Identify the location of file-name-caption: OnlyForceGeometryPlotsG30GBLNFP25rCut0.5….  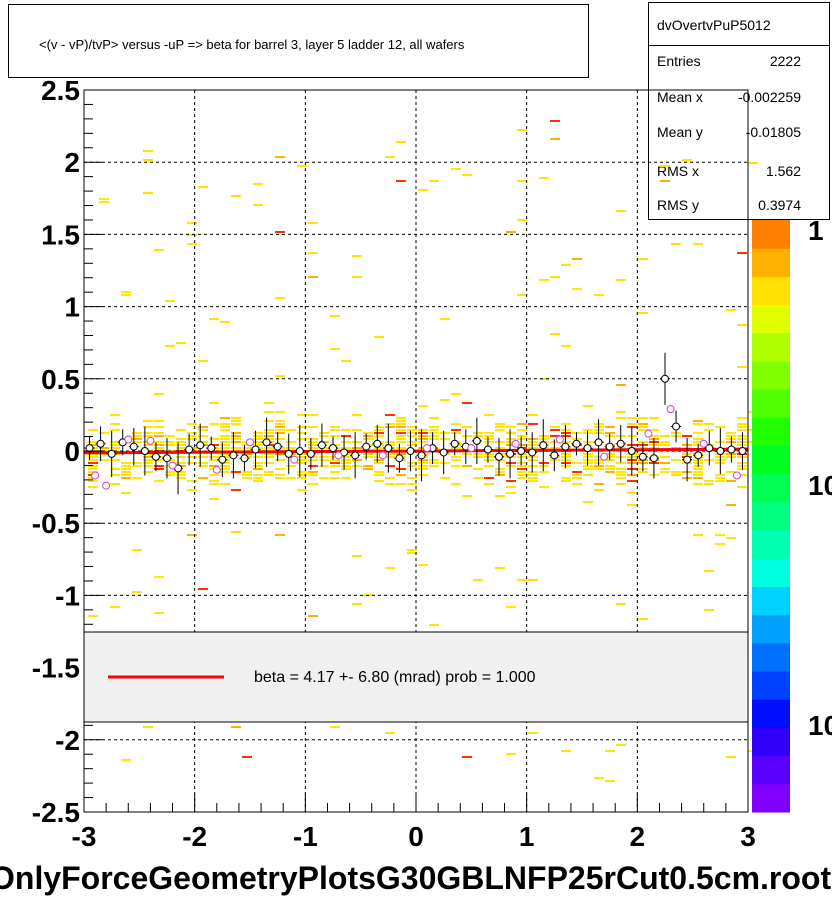
(416, 878).